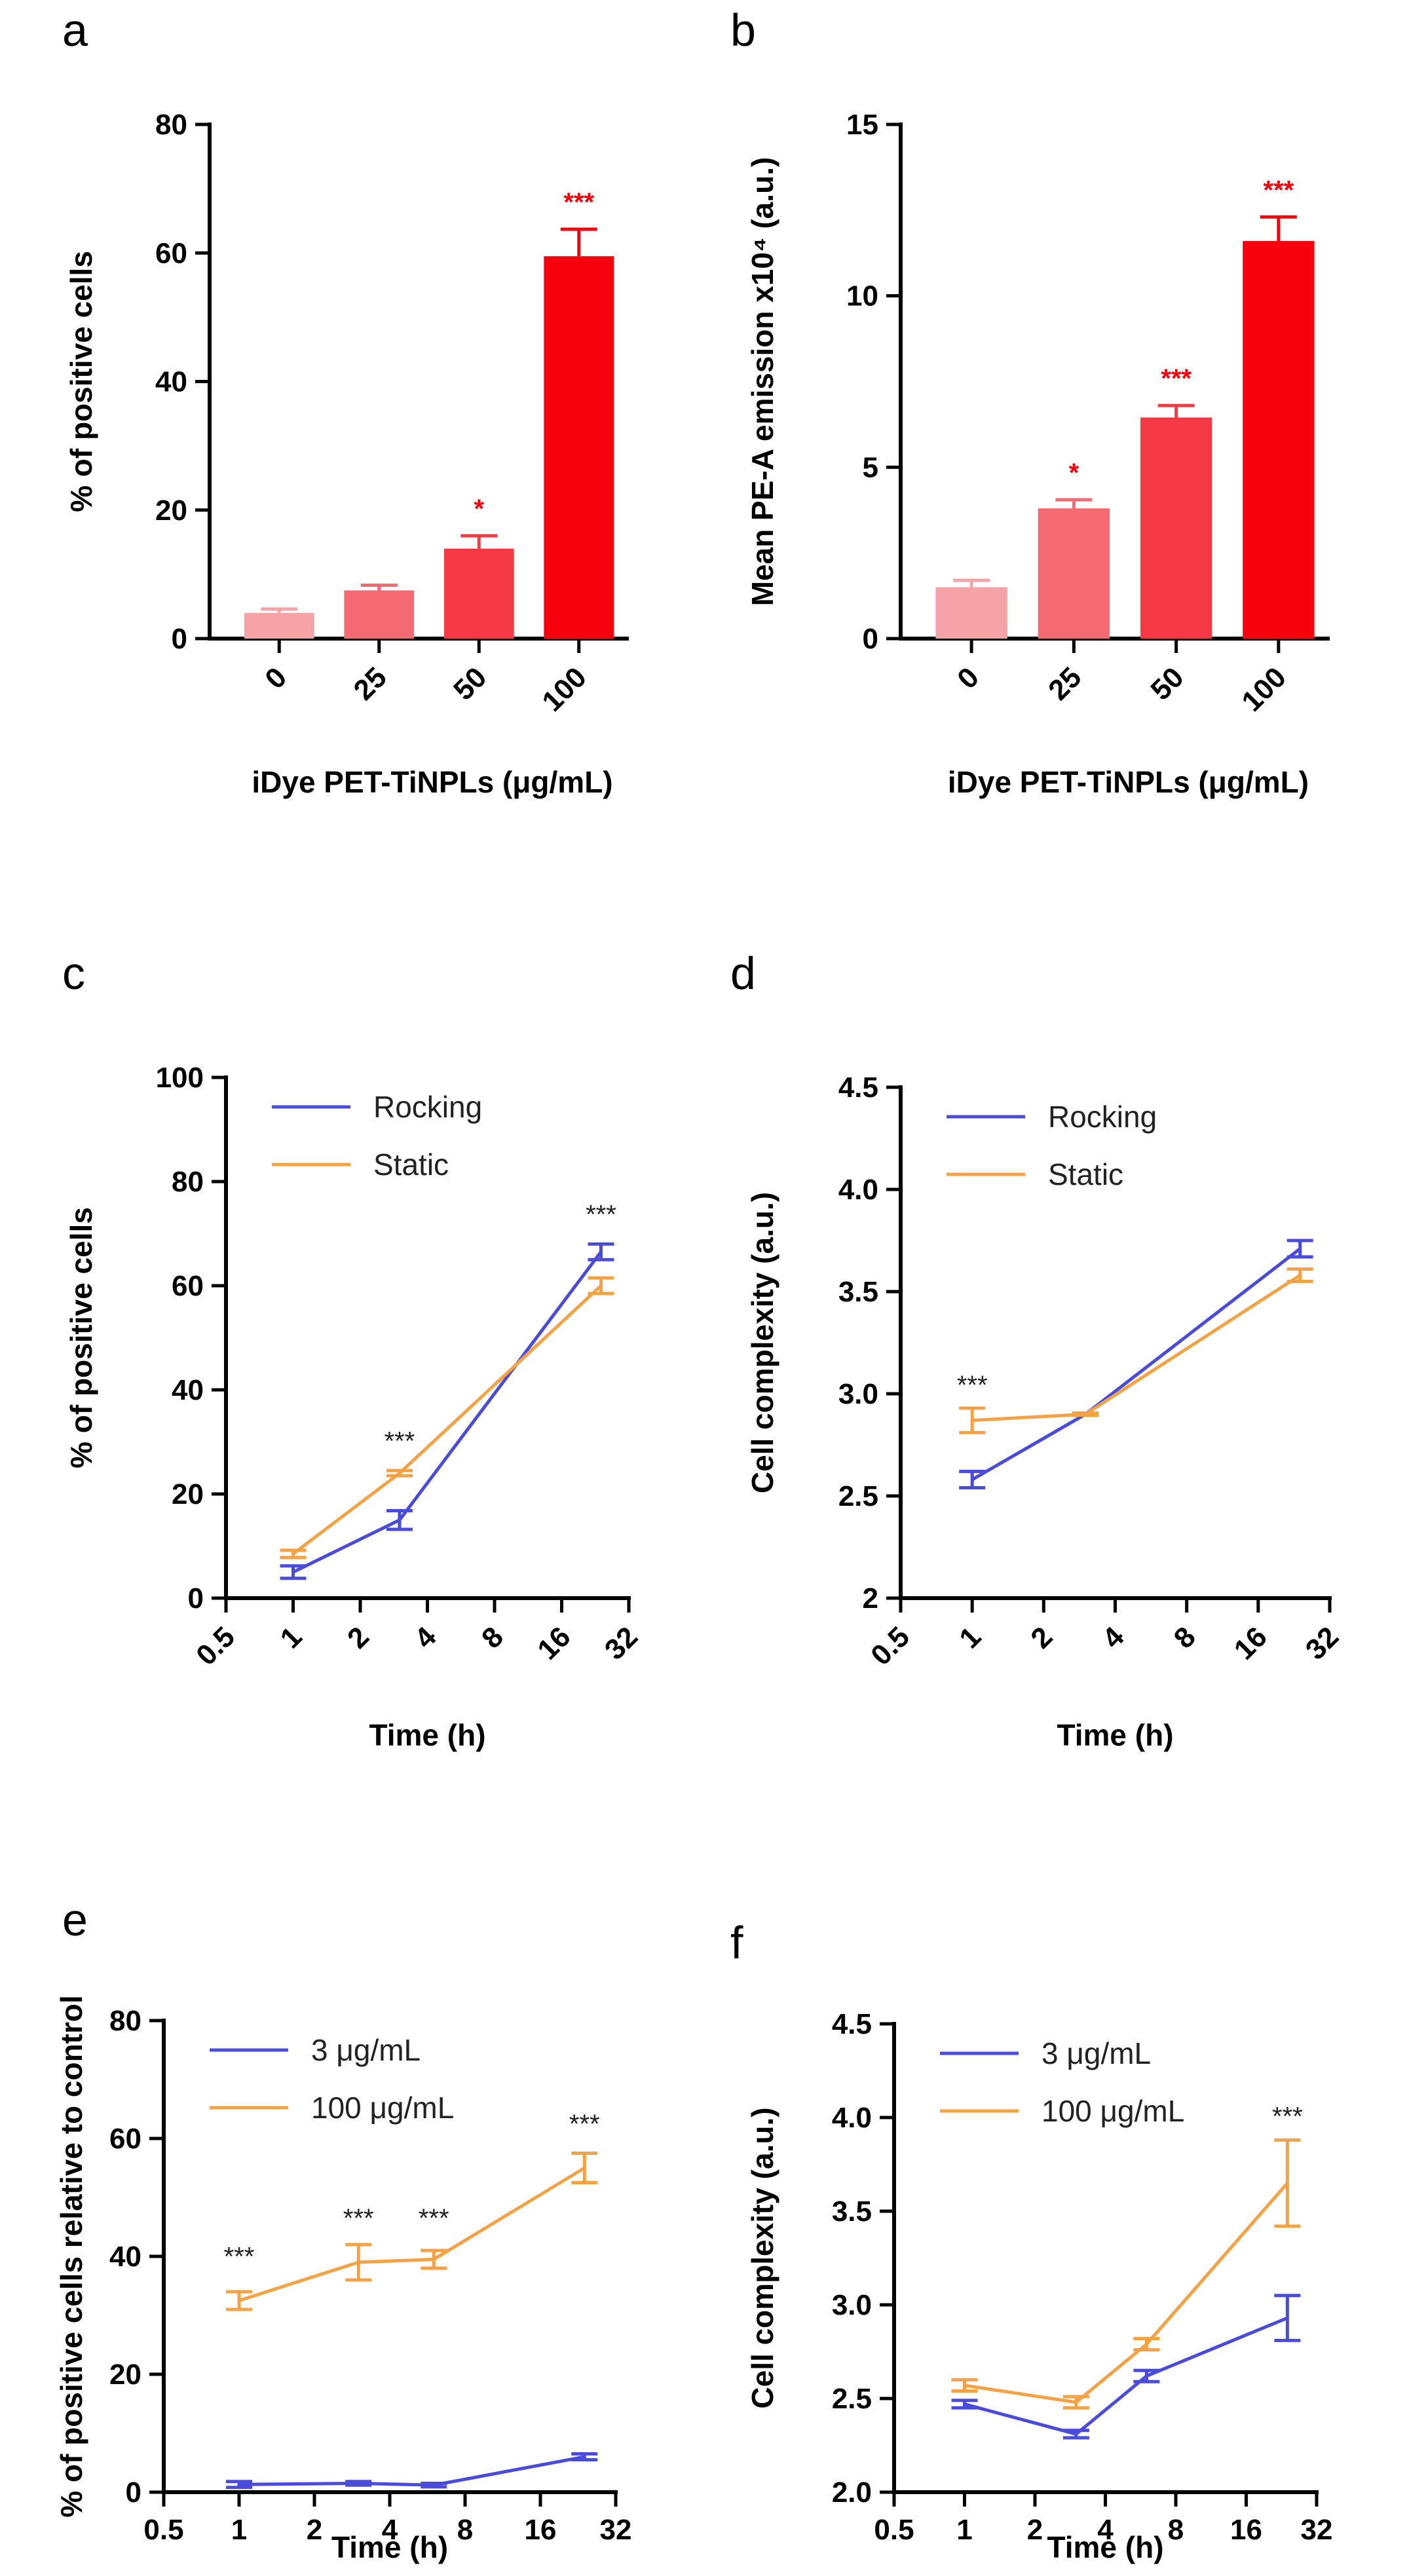 This screenshot has height=2576, width=1426. Describe the element at coordinates (858, 1088) in the screenshot. I see `y-tick-label: 4.5` at that location.